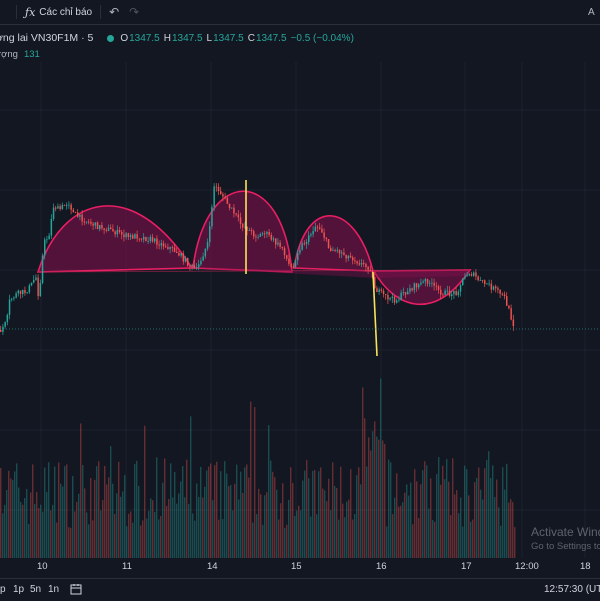 The height and width of the screenshot is (601, 600). What do you see at coordinates (54, 589) in the screenshot?
I see `range-button: 1n` at bounding box center [54, 589].